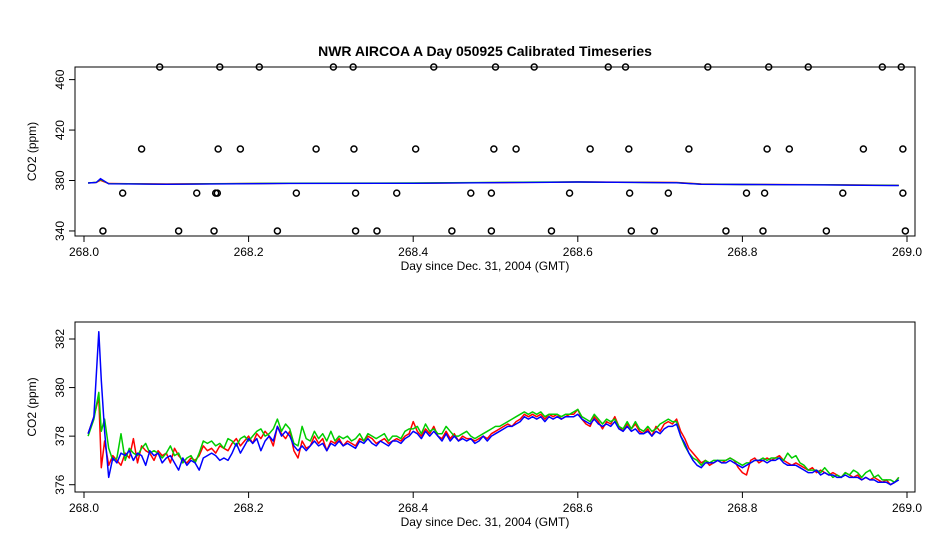 Image resolution: width=936 pixels, height=540 pixels. I want to click on y-tick-label: 376, so click(60, 484).